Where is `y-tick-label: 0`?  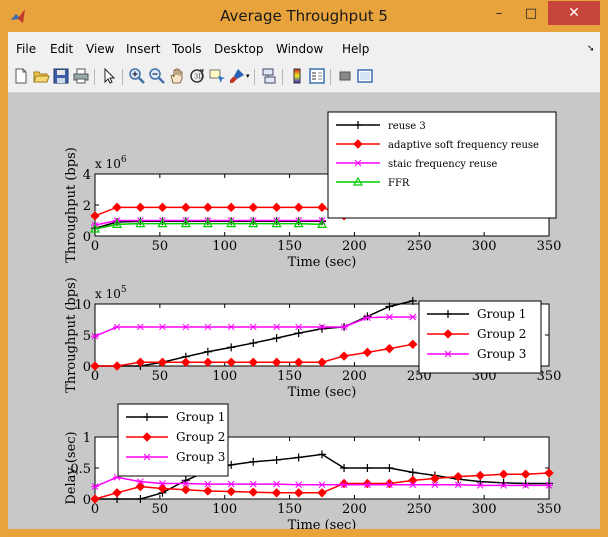
y-tick-label: 0 is located at coordinates (87, 500).